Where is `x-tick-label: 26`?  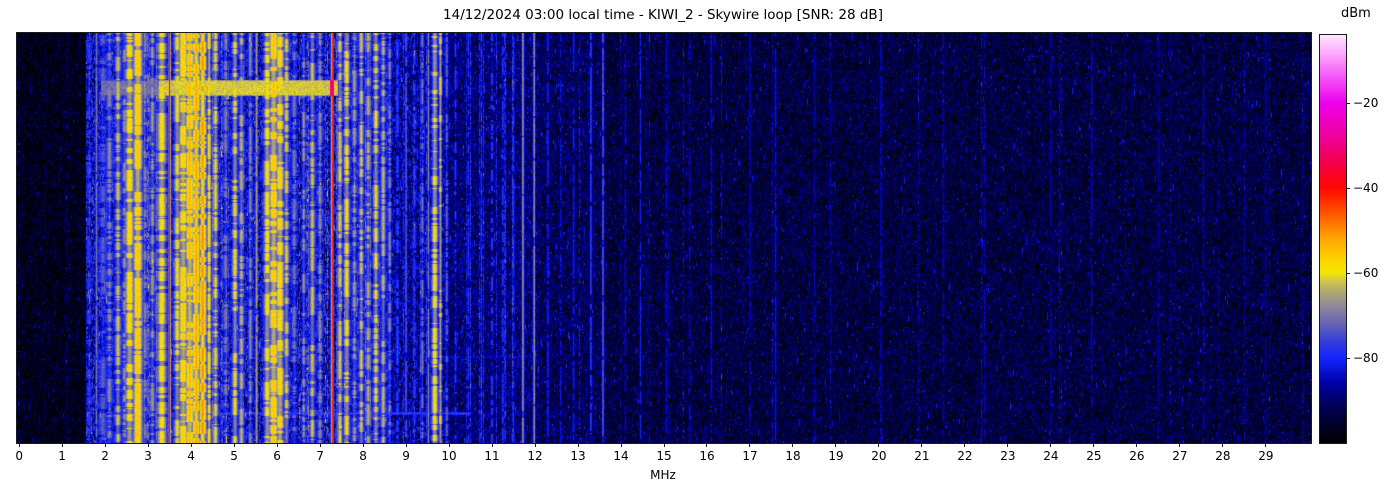 x-tick-label: 26 is located at coordinates (1137, 456).